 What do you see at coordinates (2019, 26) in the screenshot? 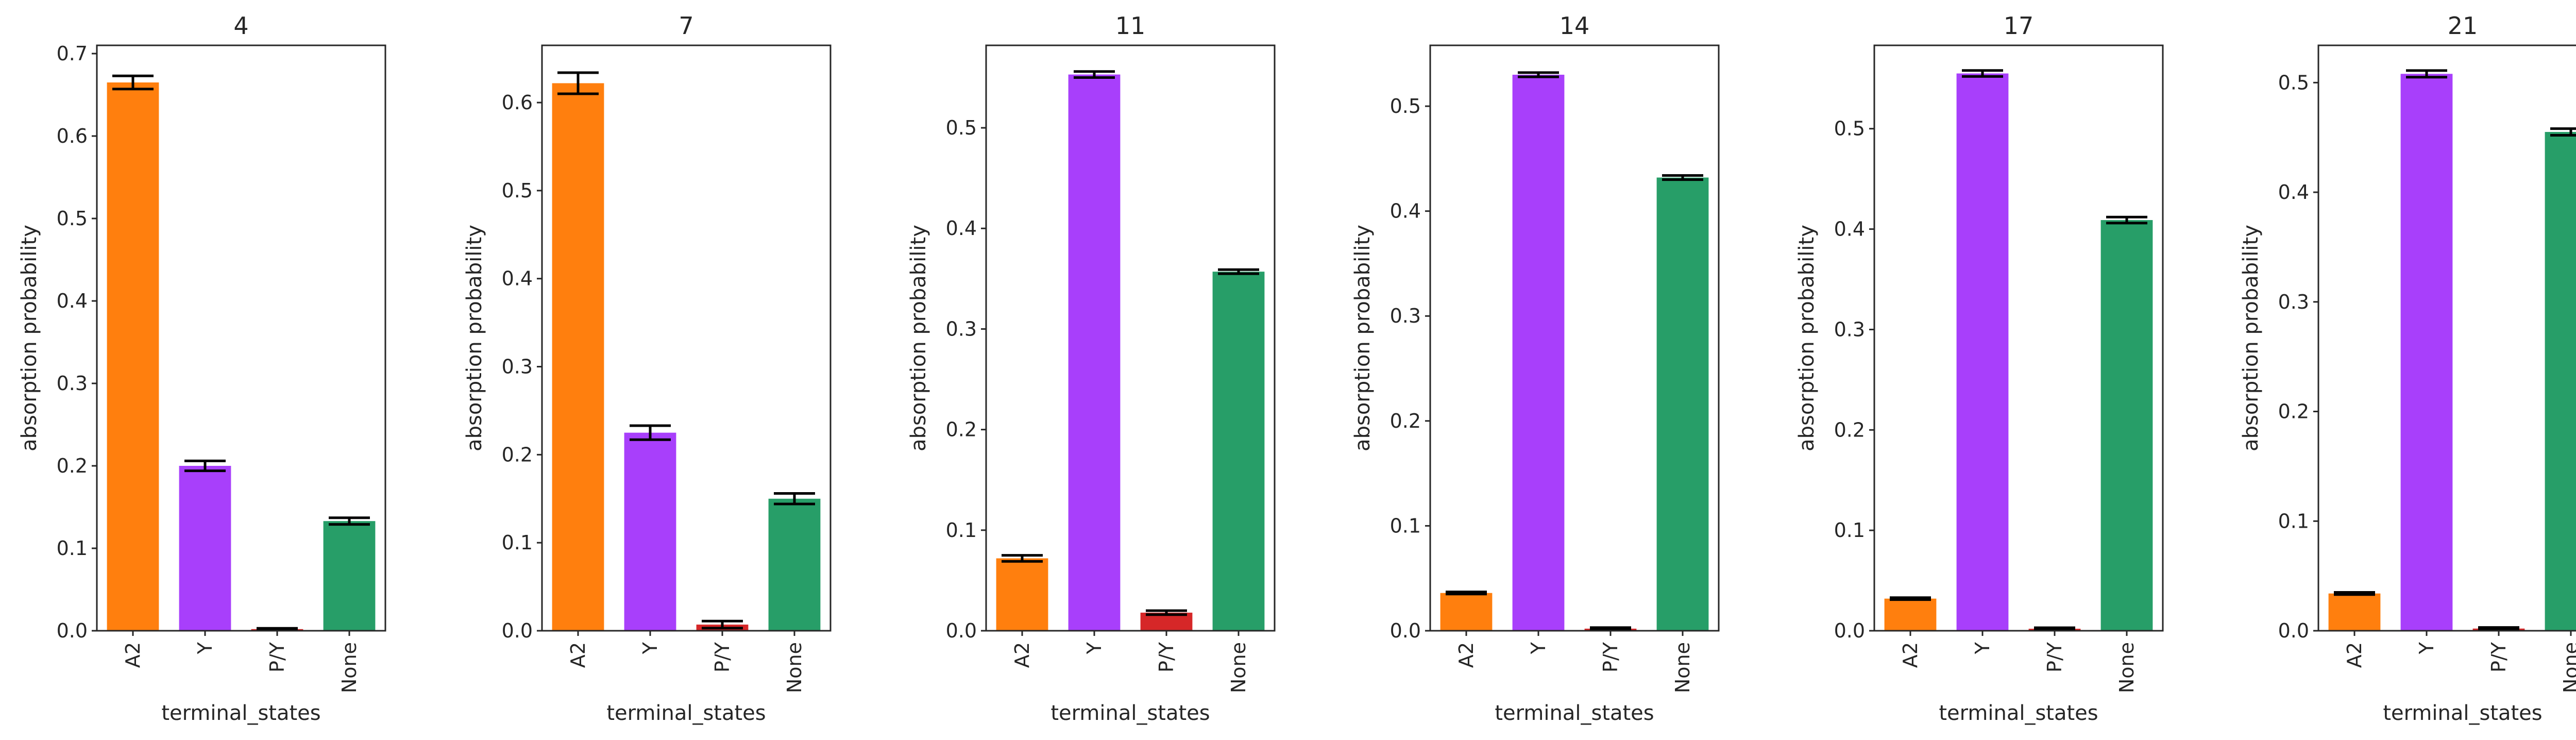
I see `panel-title: 17` at bounding box center [2019, 26].